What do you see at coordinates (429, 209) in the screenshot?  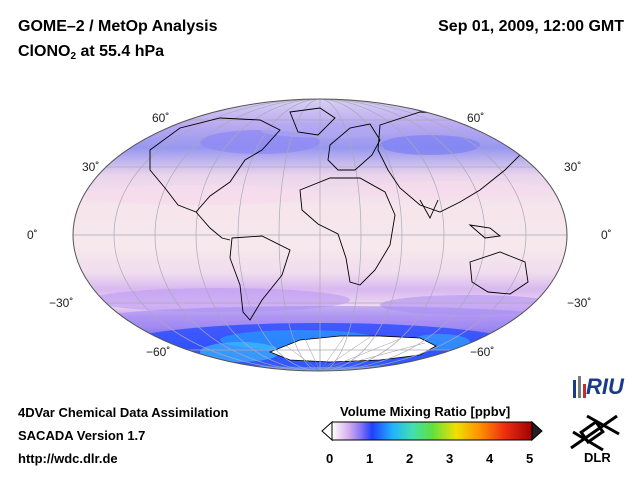 I see `india-outline` at bounding box center [429, 209].